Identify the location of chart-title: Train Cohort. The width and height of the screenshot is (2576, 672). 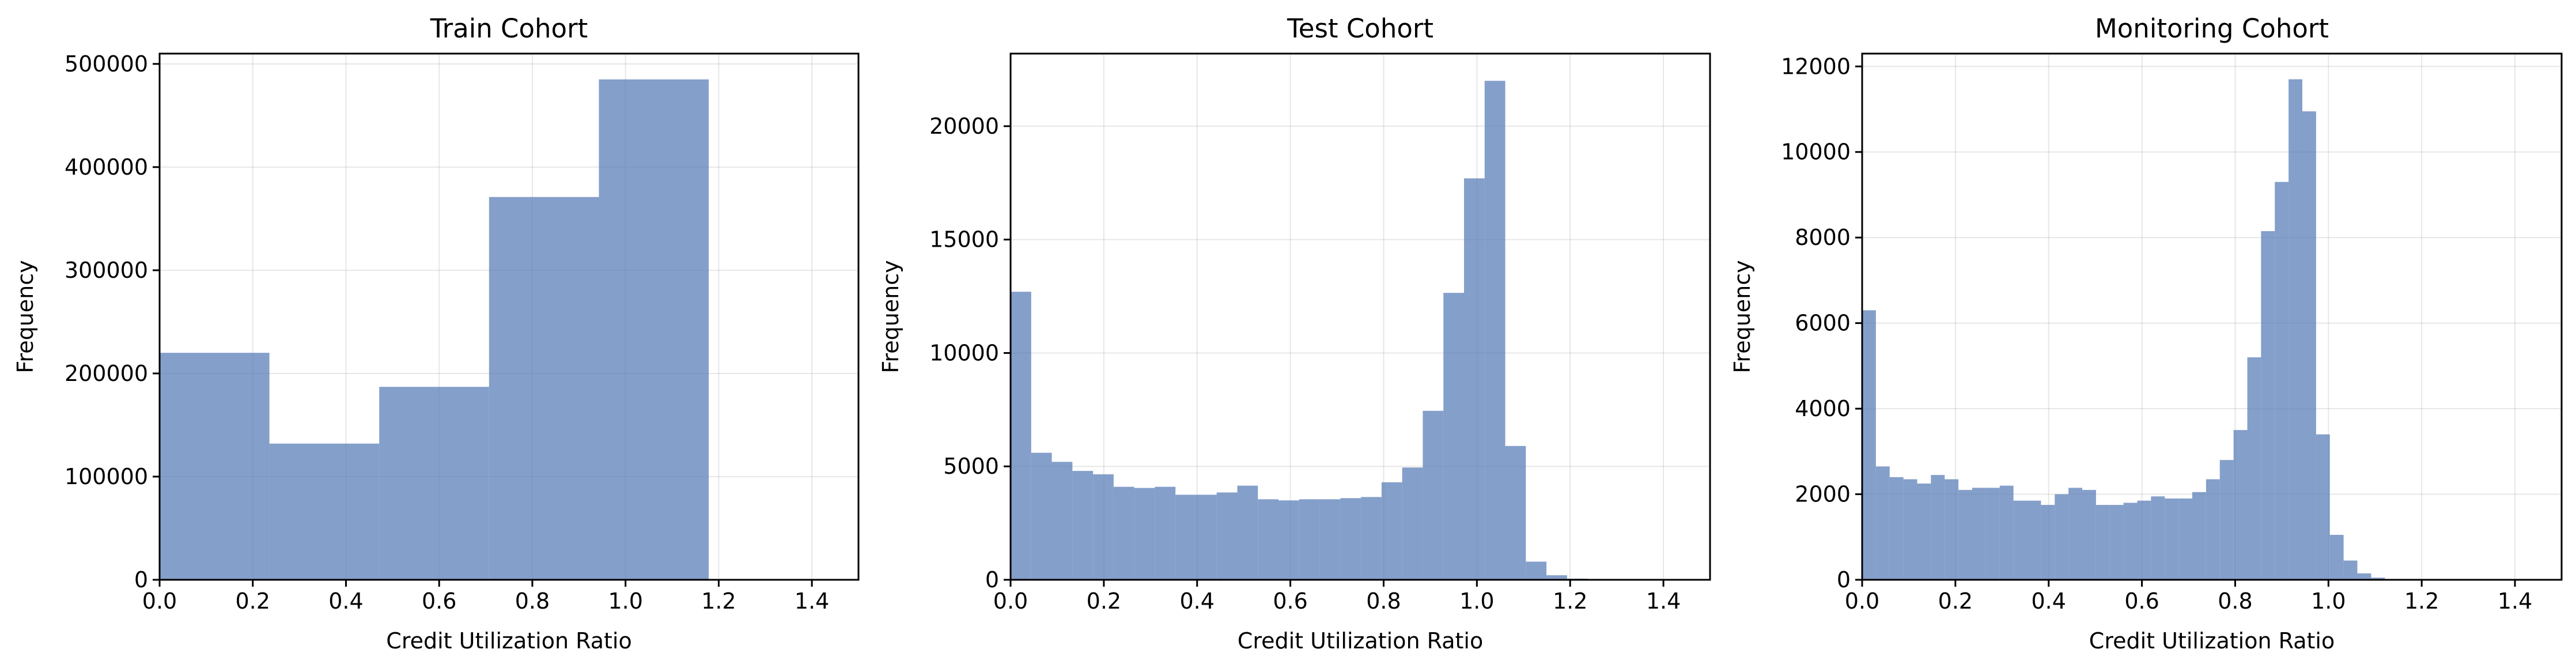
(509, 29).